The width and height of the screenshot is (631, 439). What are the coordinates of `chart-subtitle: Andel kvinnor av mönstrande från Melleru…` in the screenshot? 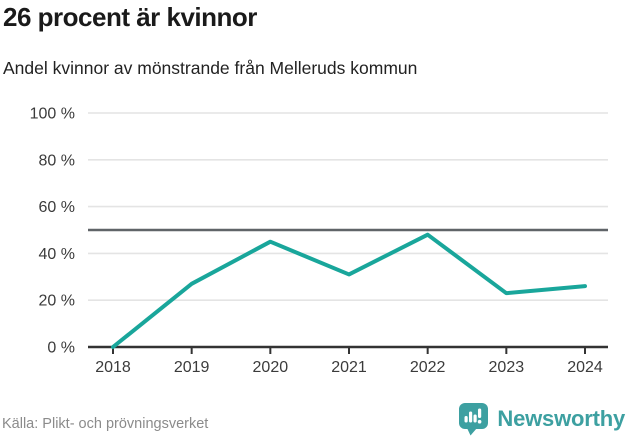 It's located at (210, 68).